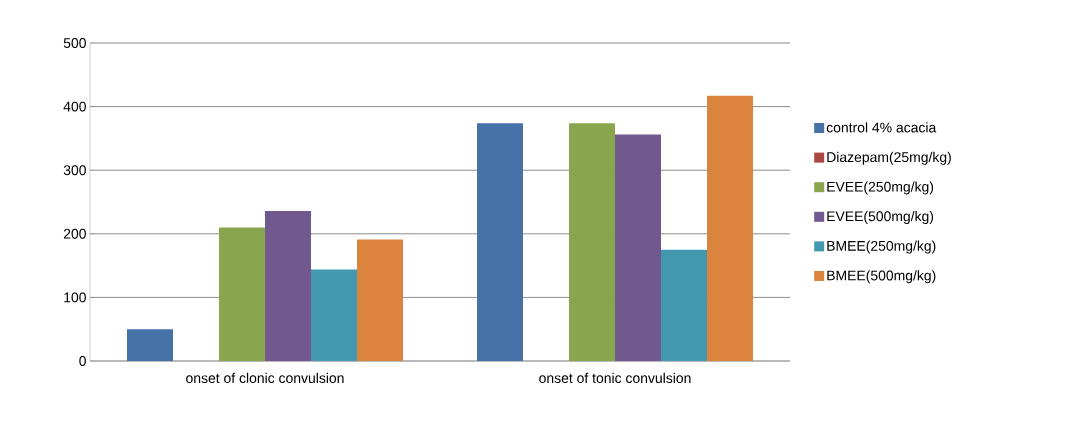  What do you see at coordinates (75, 297) in the screenshot?
I see `y-tick-label: 100` at bounding box center [75, 297].